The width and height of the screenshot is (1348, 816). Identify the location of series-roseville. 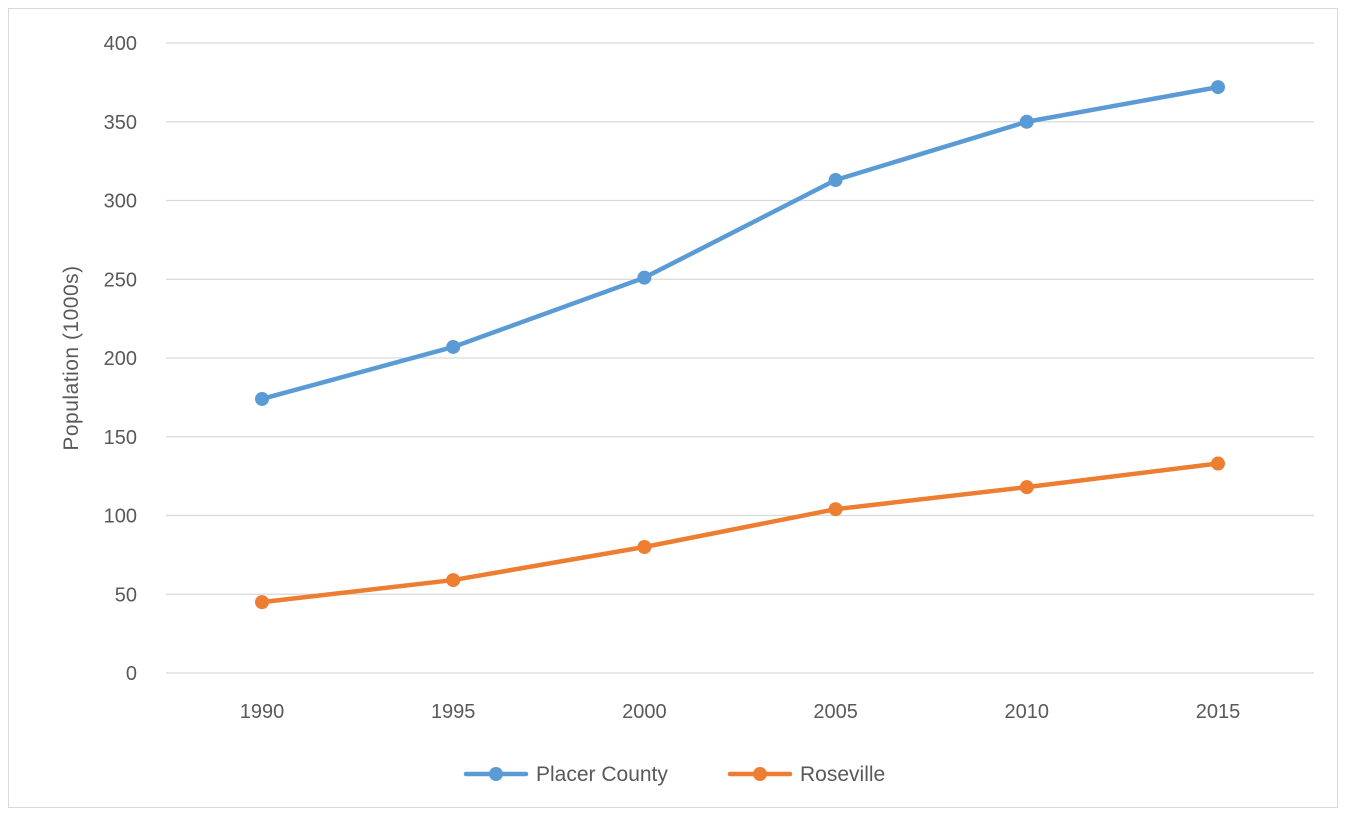
(740, 533).